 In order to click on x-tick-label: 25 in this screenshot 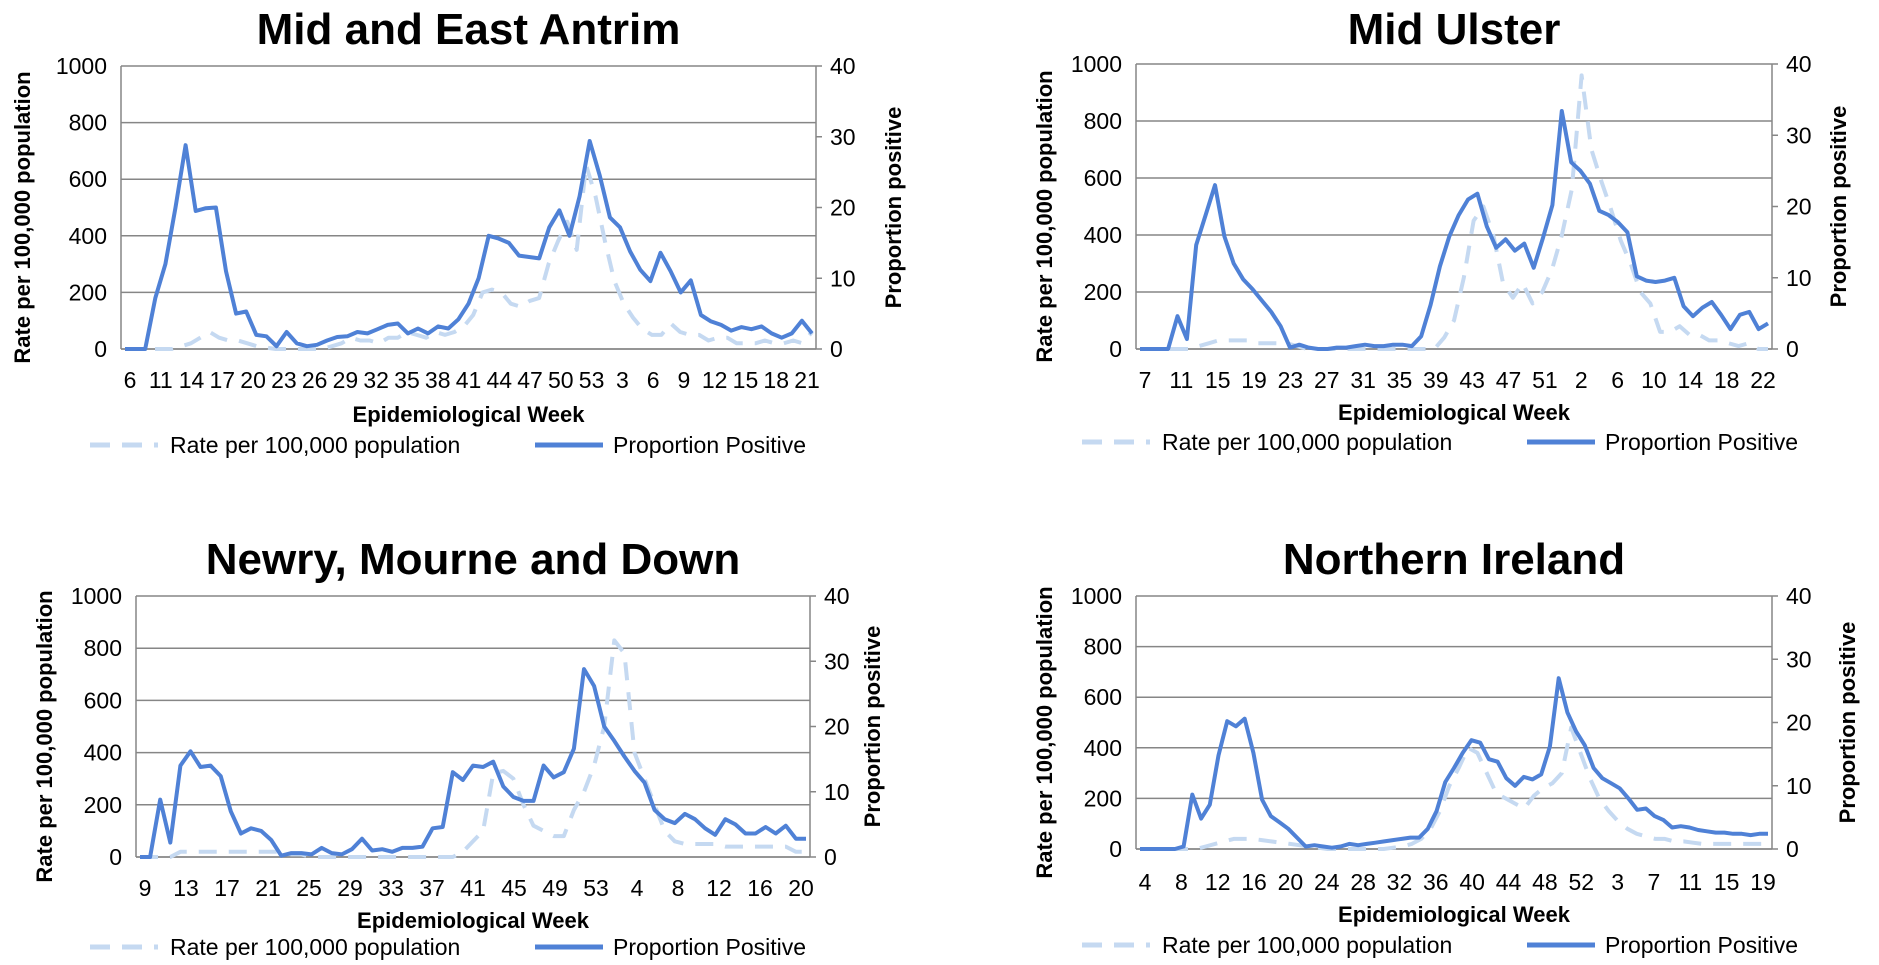, I will do `click(309, 888)`.